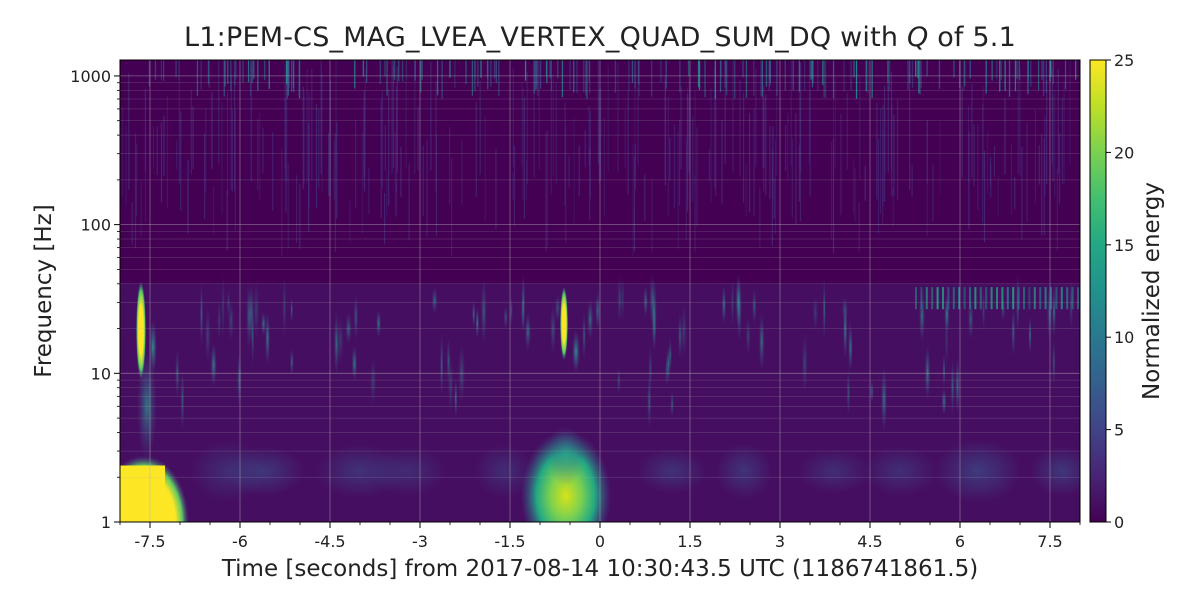  I want to click on x-tick-label: -1.5, so click(509, 541).